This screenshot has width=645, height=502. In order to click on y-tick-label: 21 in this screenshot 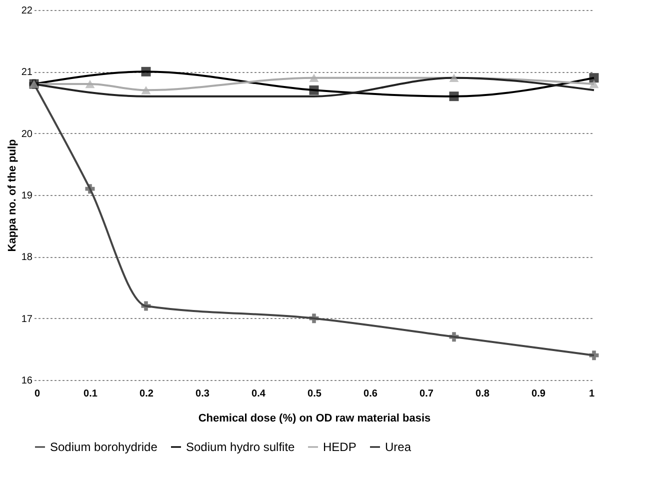, I will do `click(27, 72)`.